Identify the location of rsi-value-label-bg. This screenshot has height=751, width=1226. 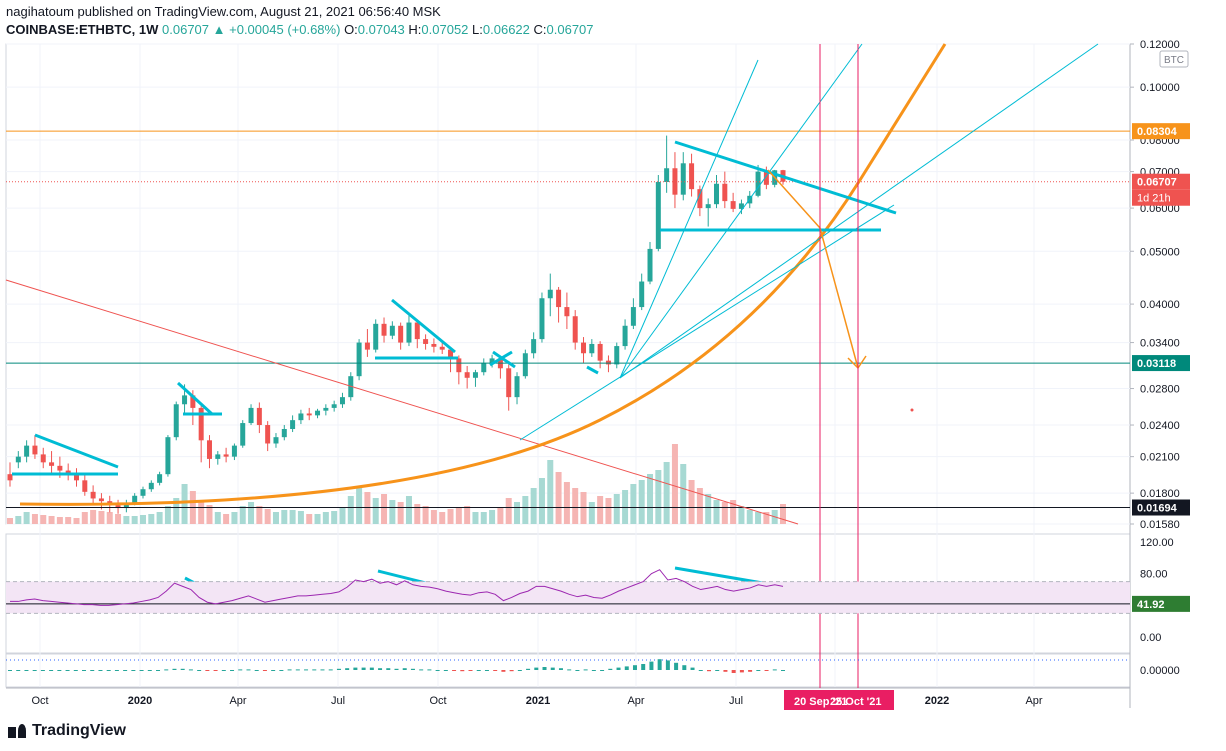
(1161, 603).